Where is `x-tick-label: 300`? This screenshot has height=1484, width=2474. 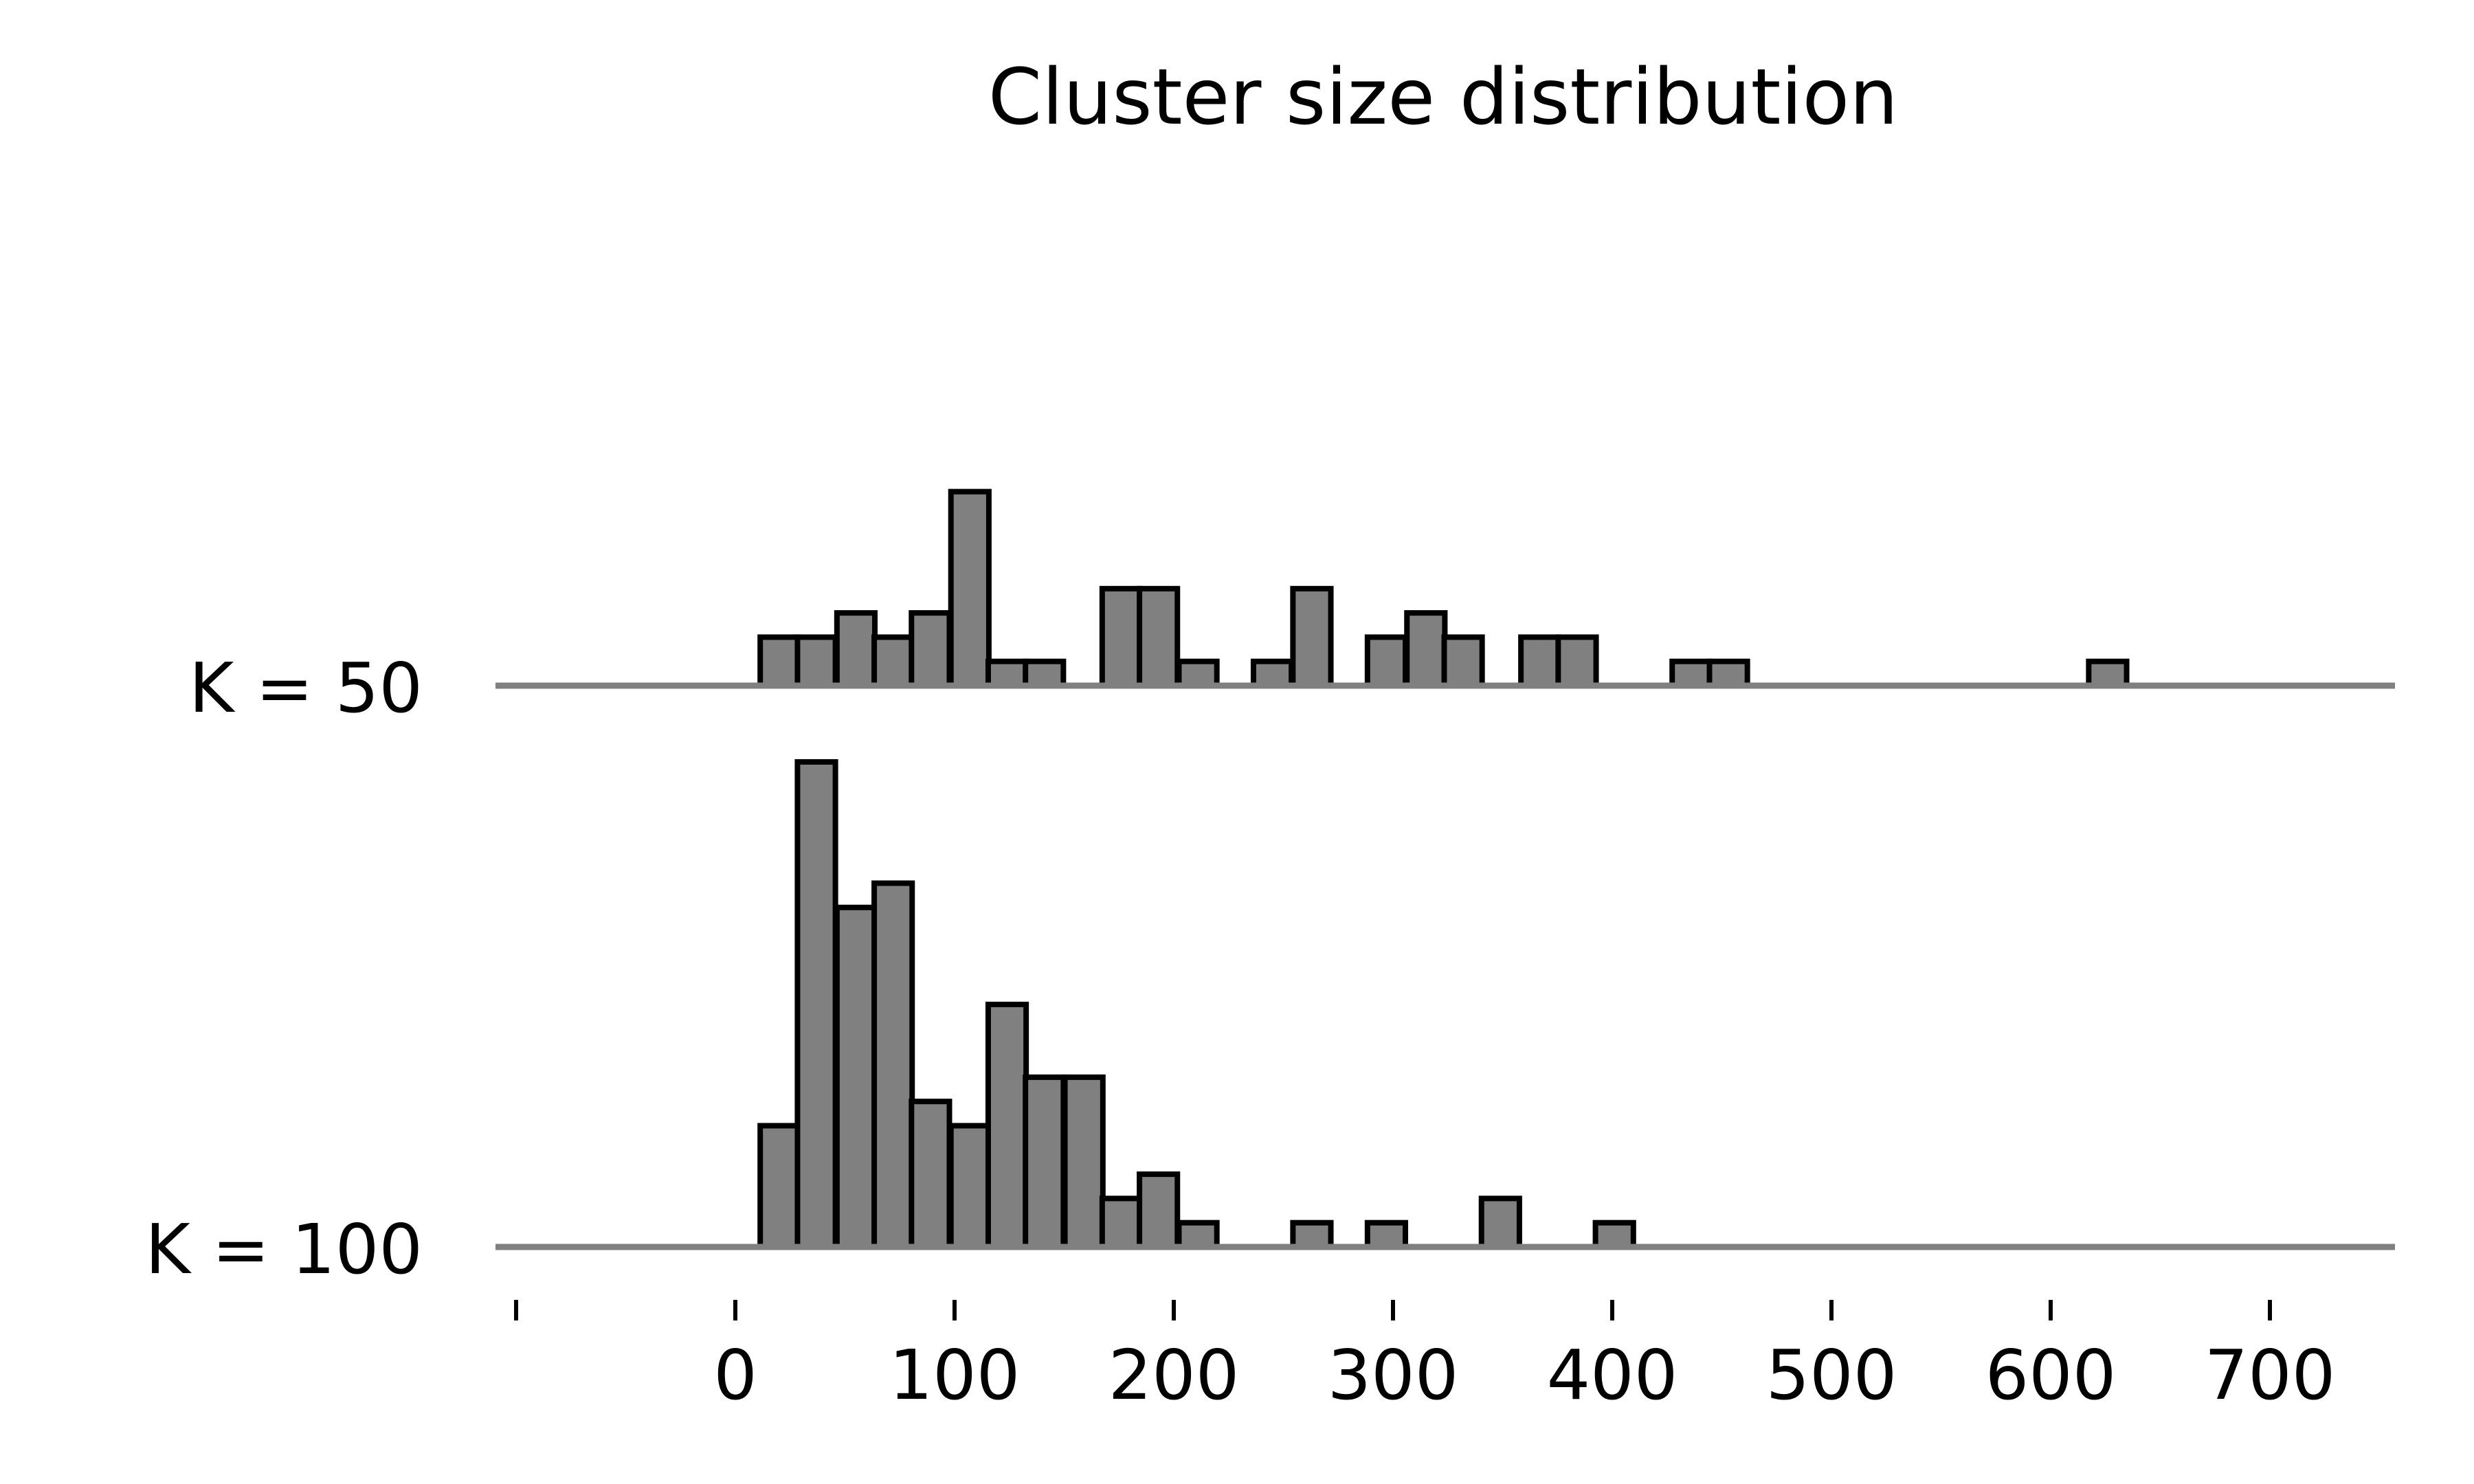
x-tick-label: 300 is located at coordinates (1393, 1375).